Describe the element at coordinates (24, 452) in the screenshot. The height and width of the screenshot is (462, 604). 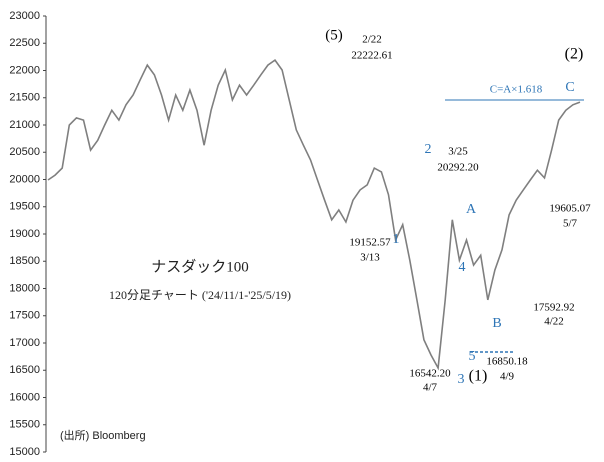
I see `y-tick-label: 15000` at that location.